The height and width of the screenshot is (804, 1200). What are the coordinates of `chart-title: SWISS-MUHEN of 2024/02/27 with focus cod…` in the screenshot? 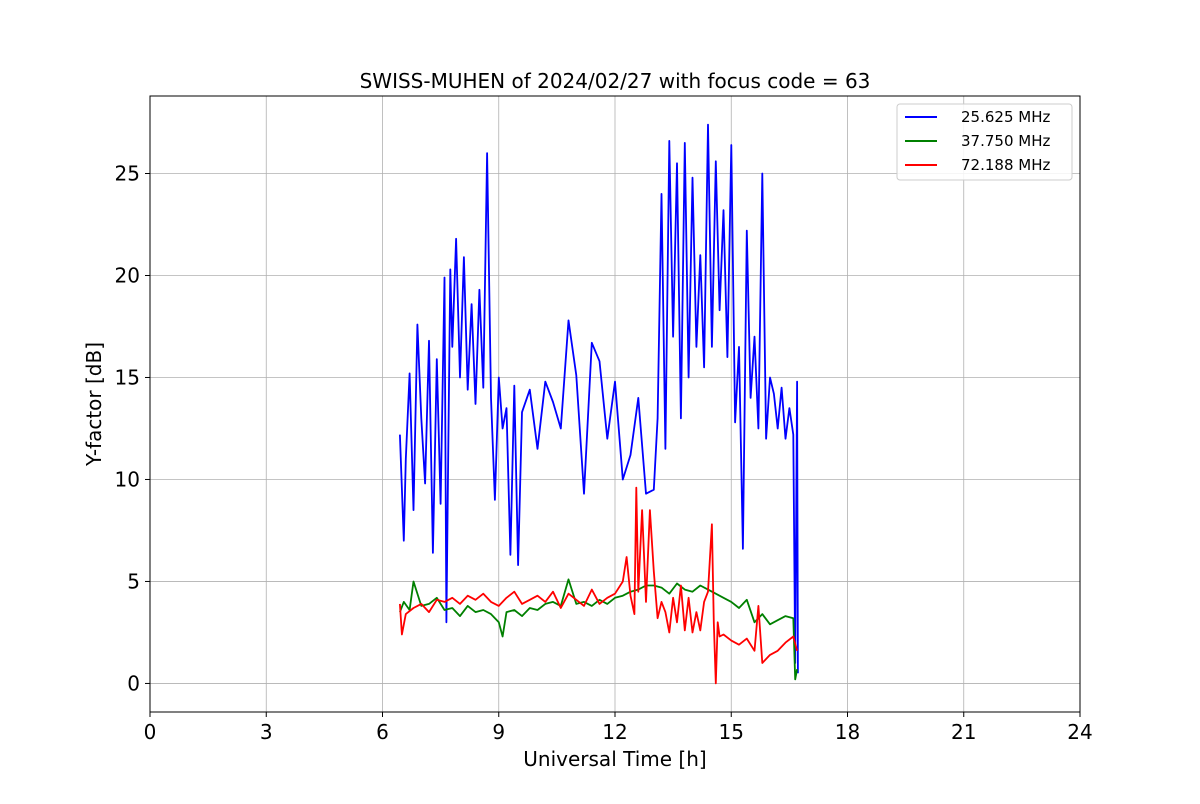 It's located at (615, 81).